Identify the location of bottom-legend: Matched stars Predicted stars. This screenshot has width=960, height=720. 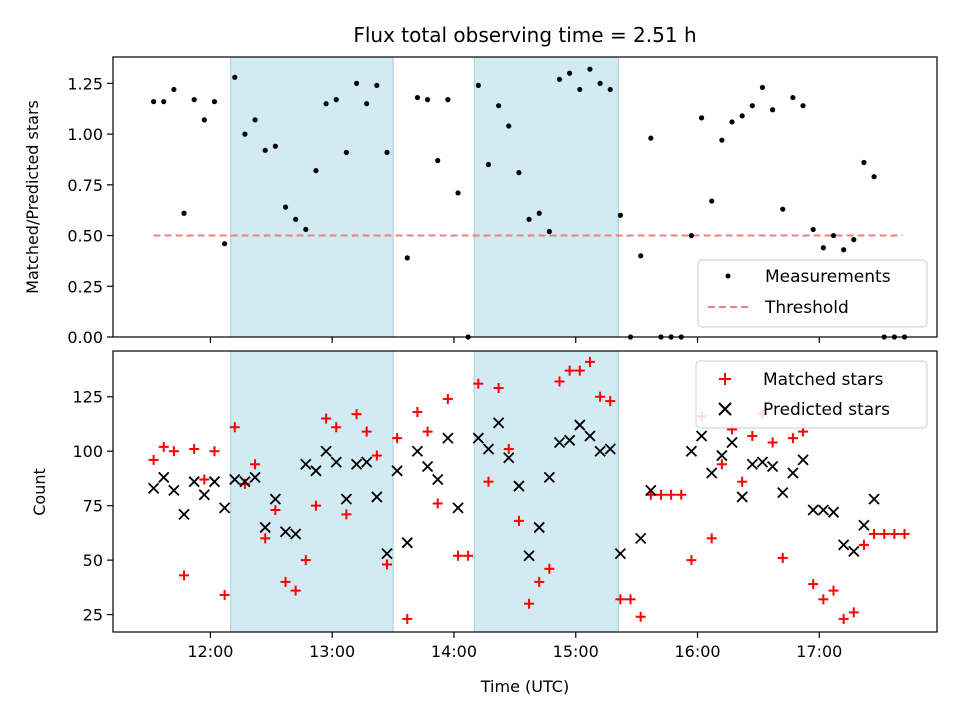
(811, 394).